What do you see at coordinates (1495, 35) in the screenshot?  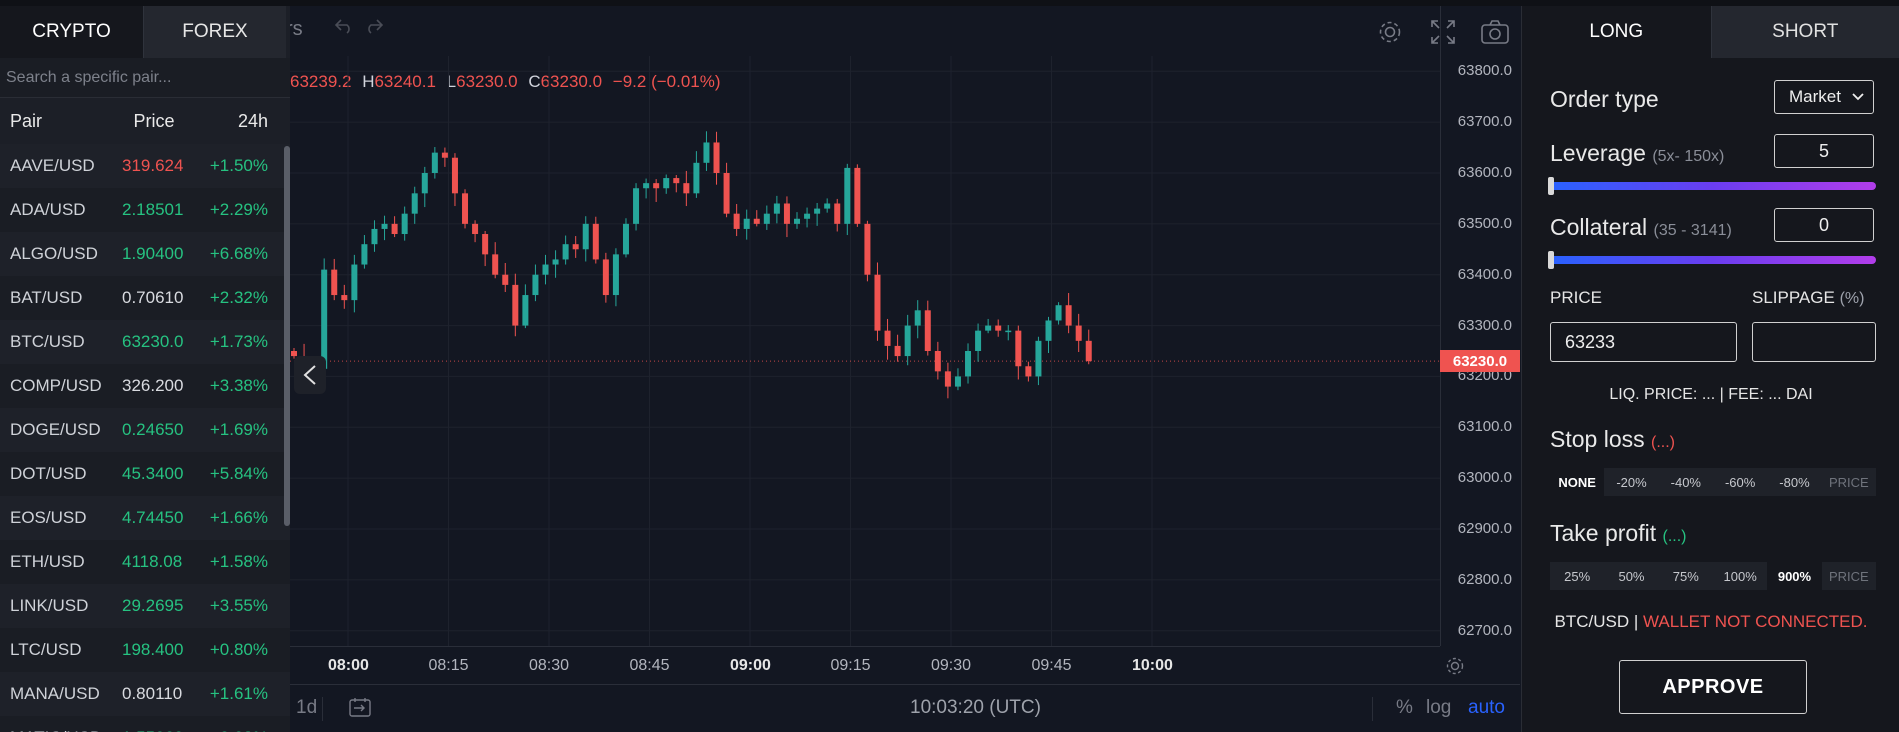 I see `camera-icon` at bounding box center [1495, 35].